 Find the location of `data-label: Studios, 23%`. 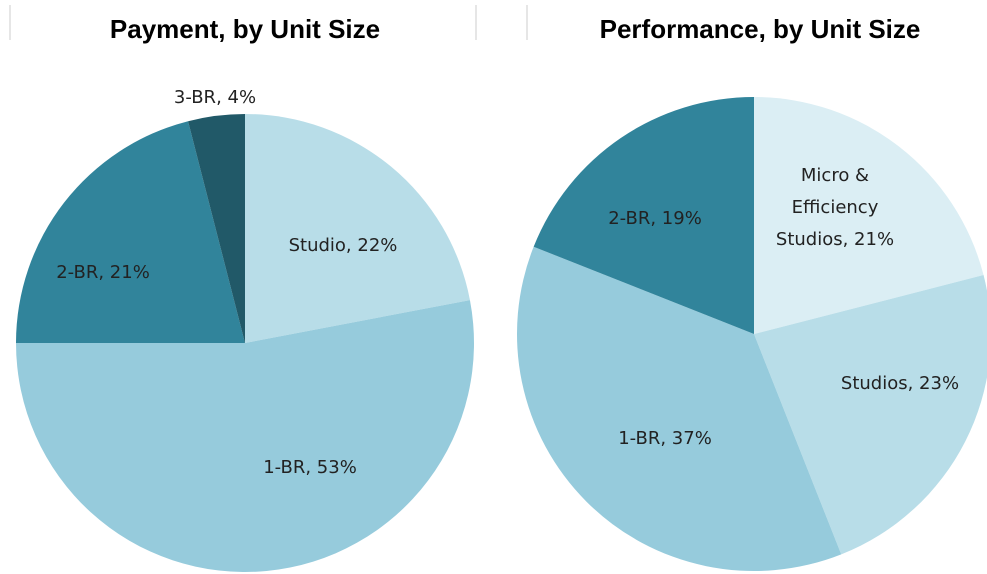

data-label: Studios, 23% is located at coordinates (900, 383).